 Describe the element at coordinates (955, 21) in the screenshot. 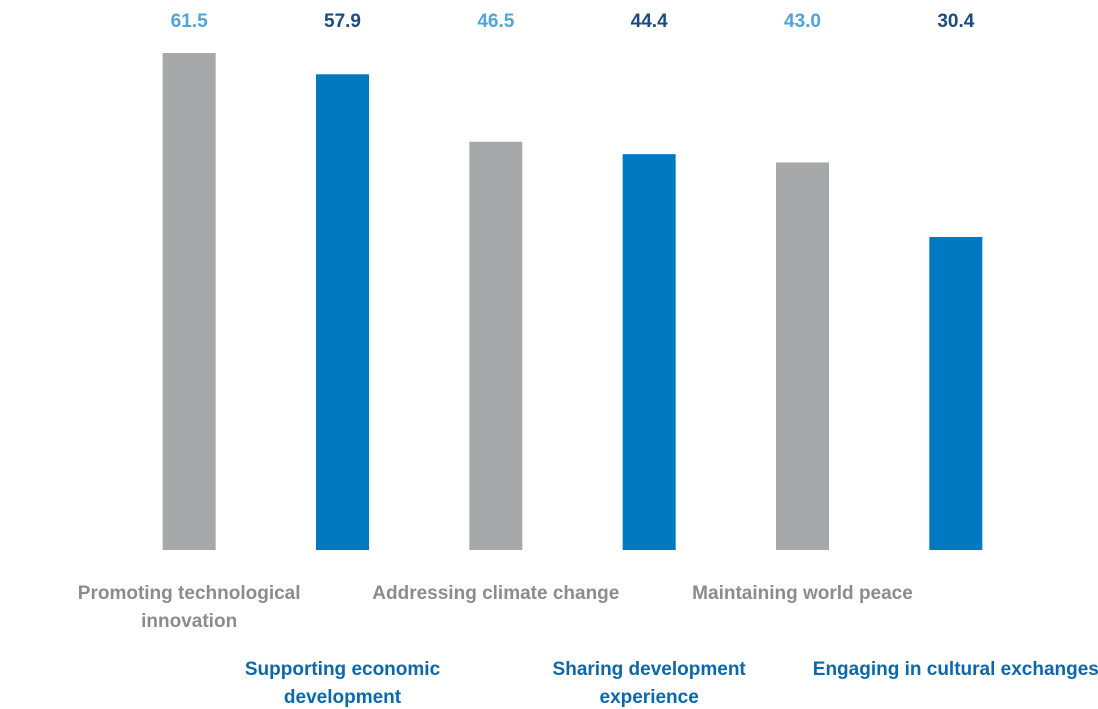

I see `value-label: 30.4` at that location.